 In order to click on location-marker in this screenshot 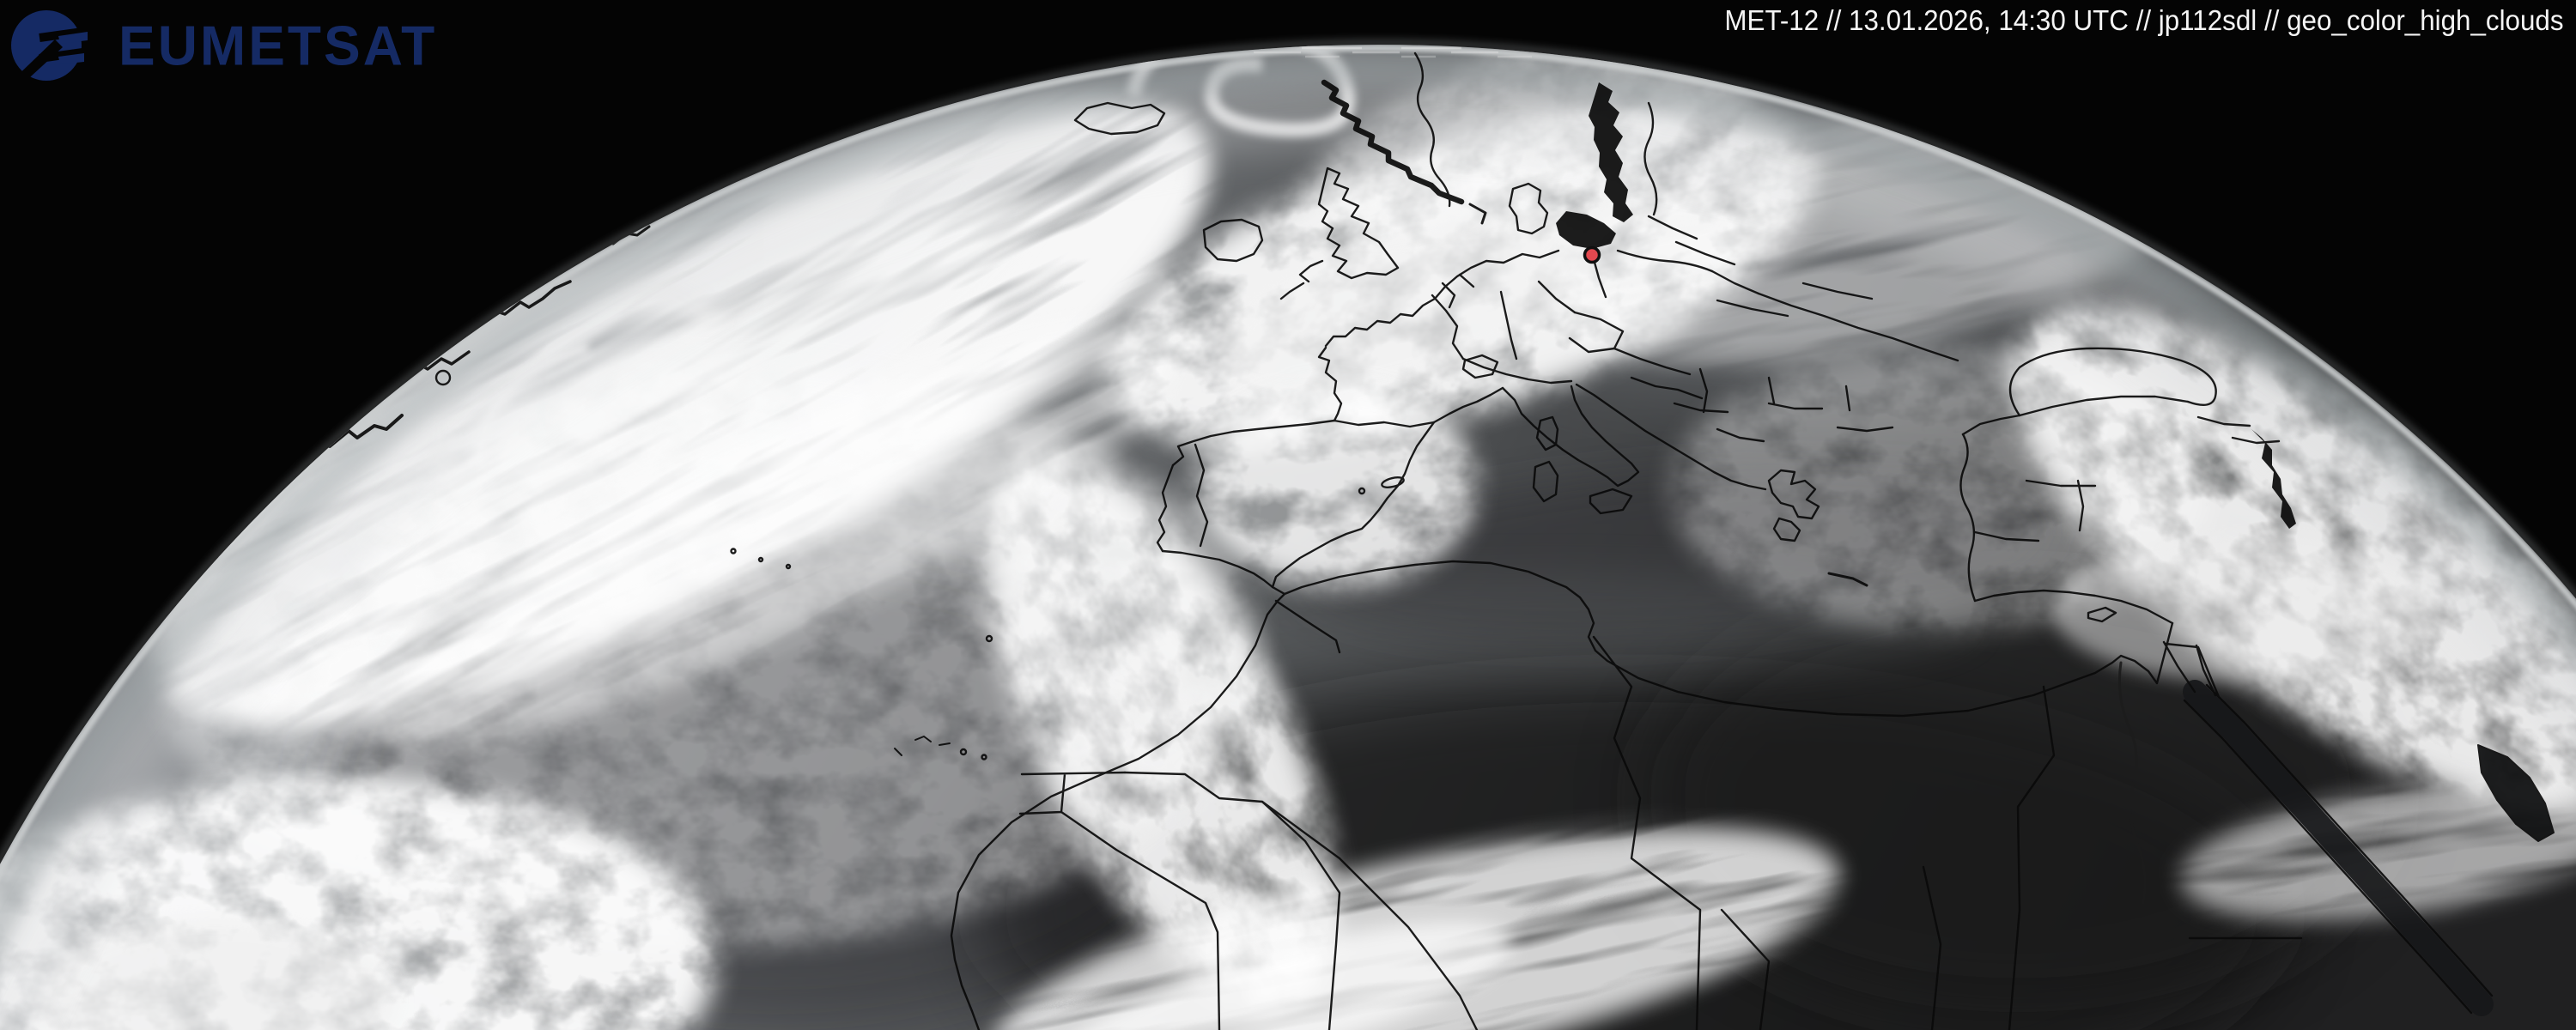, I will do `click(1592, 254)`.